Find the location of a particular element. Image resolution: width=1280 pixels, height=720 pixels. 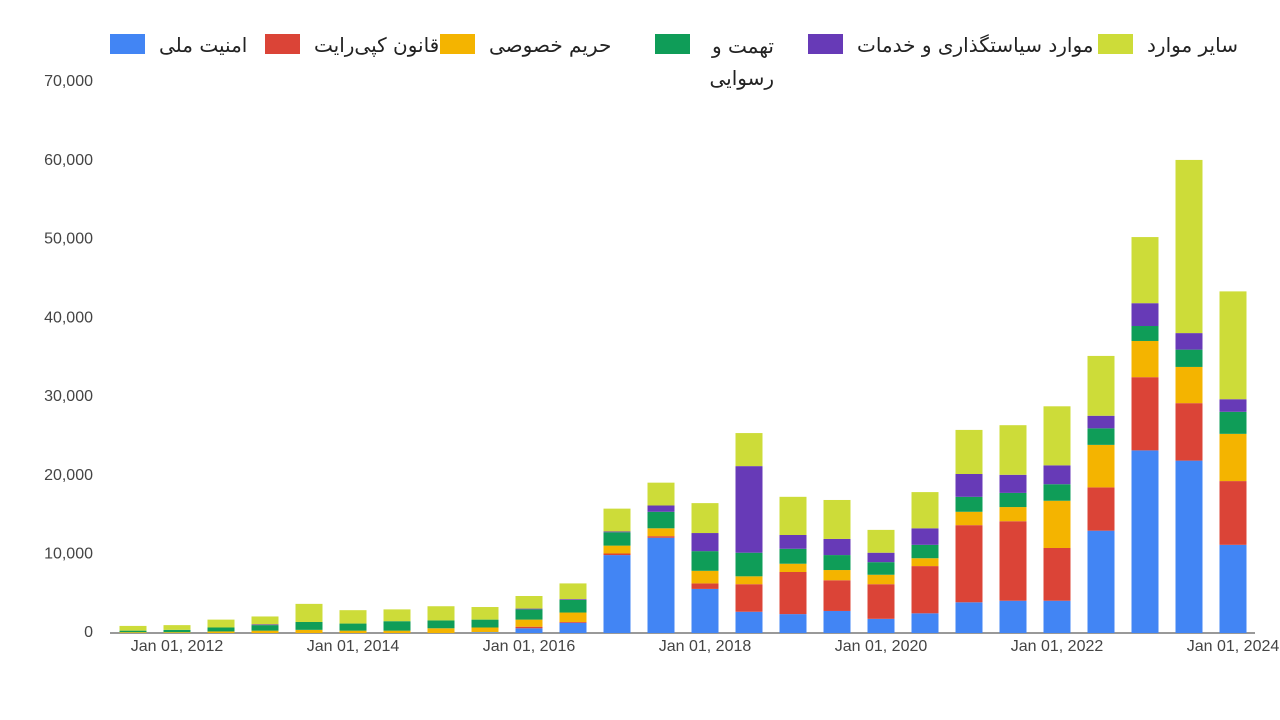

legend-label: تهمت و رسوایی is located at coordinates (741, 62).